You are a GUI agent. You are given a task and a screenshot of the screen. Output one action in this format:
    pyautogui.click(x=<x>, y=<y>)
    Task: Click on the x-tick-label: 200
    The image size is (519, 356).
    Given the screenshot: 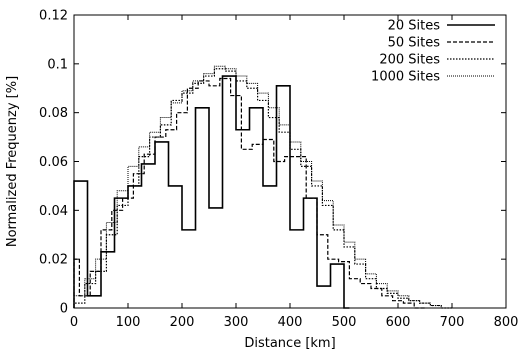 What is the action you would take?
    pyautogui.click(x=182, y=322)
    